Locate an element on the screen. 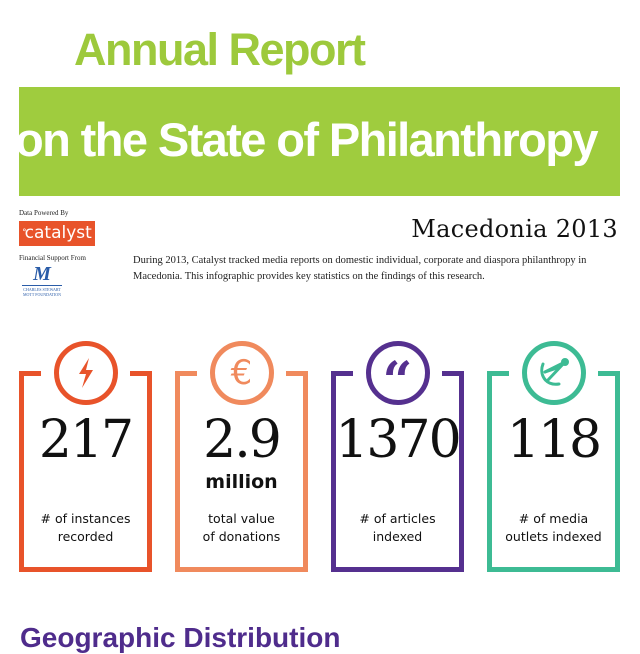 Image resolution: width=640 pixels, height=654 pixels. stat-label: # of instances recorded is located at coordinates (85, 527).